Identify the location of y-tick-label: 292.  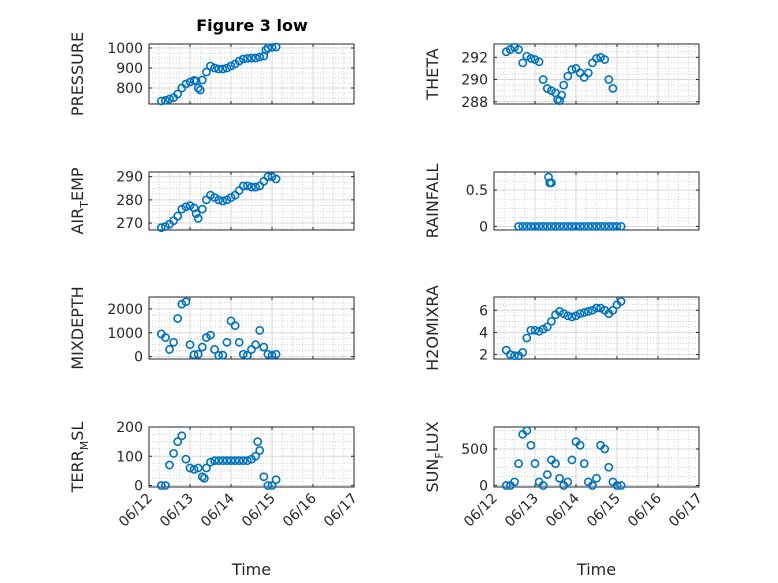
(474, 58).